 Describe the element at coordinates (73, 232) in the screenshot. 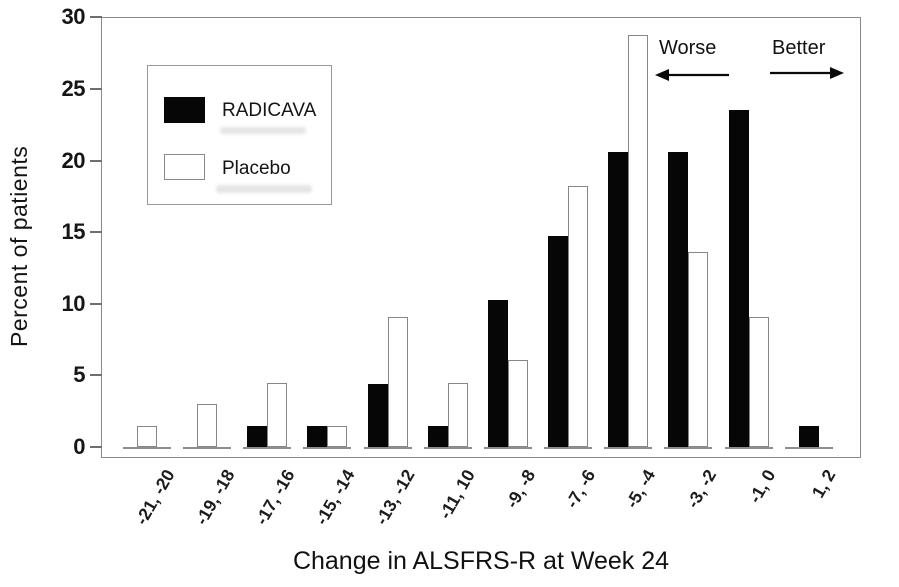

I see `y-tick-label: 15` at that location.